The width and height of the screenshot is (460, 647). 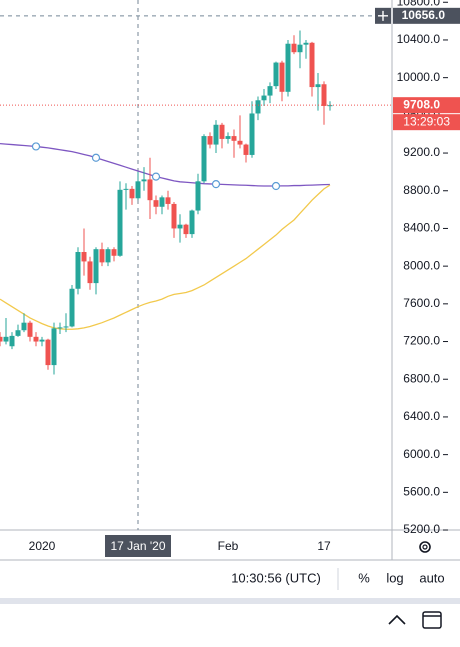 I want to click on crosshair-price-box, so click(x=426, y=15).